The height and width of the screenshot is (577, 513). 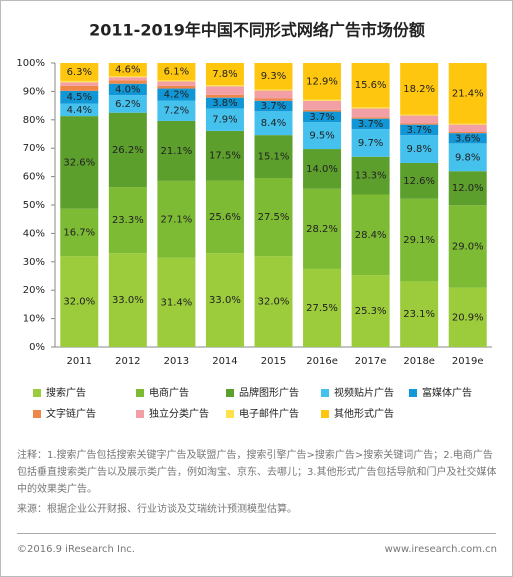 I want to click on data-label: 18.2%, so click(x=419, y=89).